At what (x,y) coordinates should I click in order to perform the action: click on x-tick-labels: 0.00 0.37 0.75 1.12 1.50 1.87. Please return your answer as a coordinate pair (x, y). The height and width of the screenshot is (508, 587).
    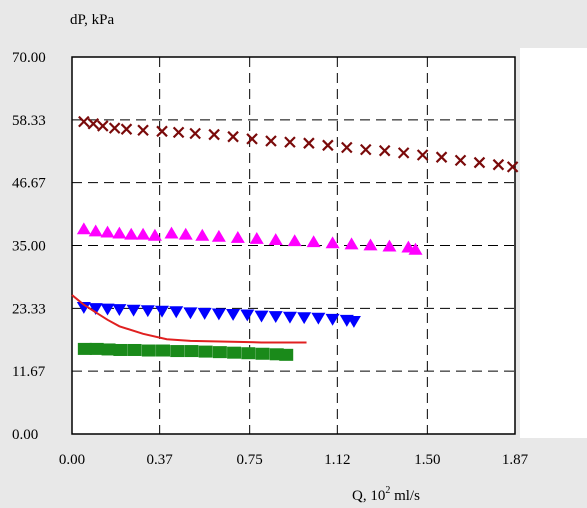
    Looking at the image, I should click on (294, 460).